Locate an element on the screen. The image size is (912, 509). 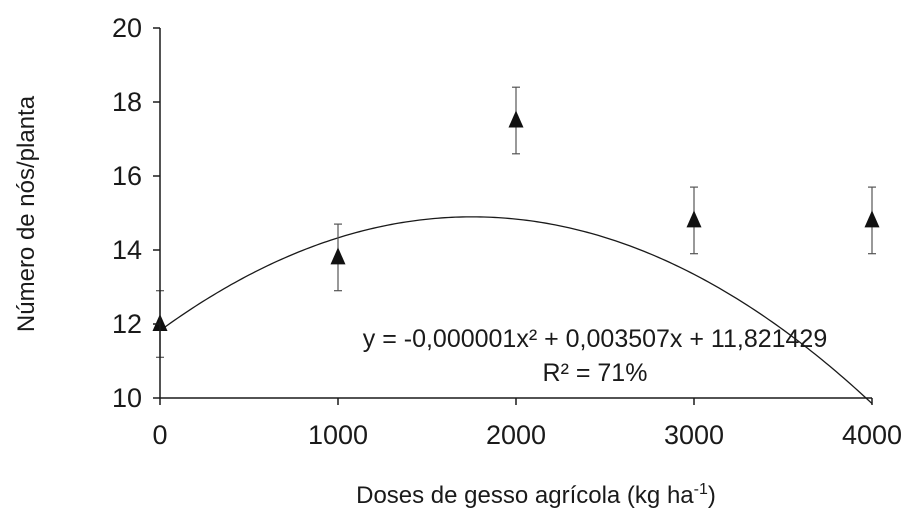
x-axis-ticks: 0 1000 2000 3000 4000 is located at coordinates (527, 424).